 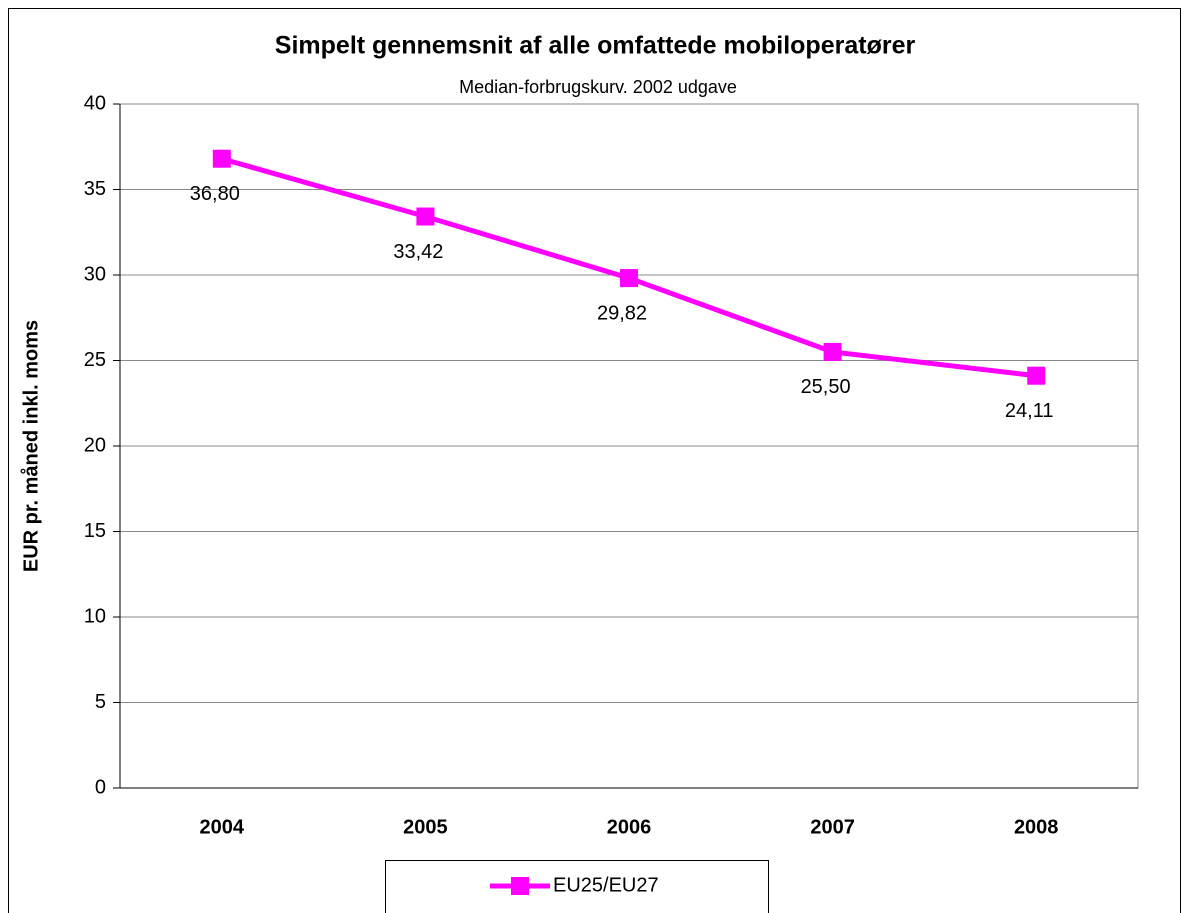 I want to click on x-tick-label: 2005, so click(x=425, y=827).